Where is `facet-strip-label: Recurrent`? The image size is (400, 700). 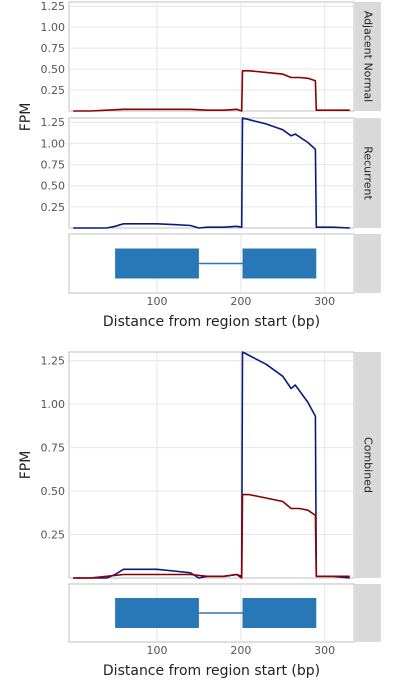
facet-strip-label: Recurrent is located at coordinates (368, 173).